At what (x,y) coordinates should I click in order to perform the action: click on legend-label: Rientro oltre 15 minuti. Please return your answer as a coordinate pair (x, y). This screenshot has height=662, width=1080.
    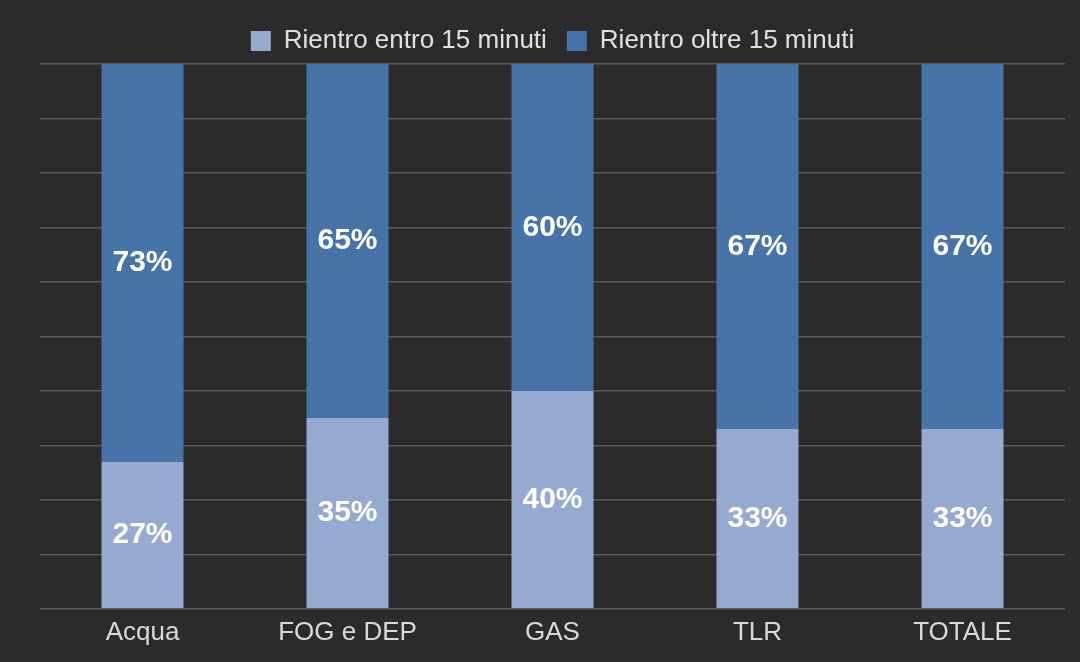
    Looking at the image, I should click on (727, 39).